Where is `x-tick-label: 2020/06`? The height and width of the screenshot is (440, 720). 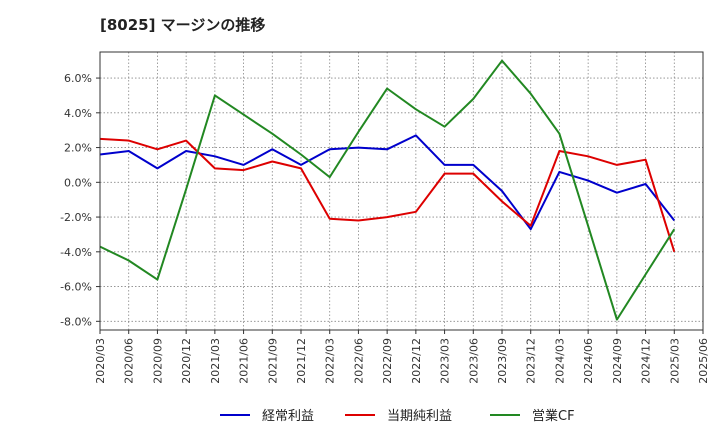 x-tick-label: 2020/06 is located at coordinates (129, 361).